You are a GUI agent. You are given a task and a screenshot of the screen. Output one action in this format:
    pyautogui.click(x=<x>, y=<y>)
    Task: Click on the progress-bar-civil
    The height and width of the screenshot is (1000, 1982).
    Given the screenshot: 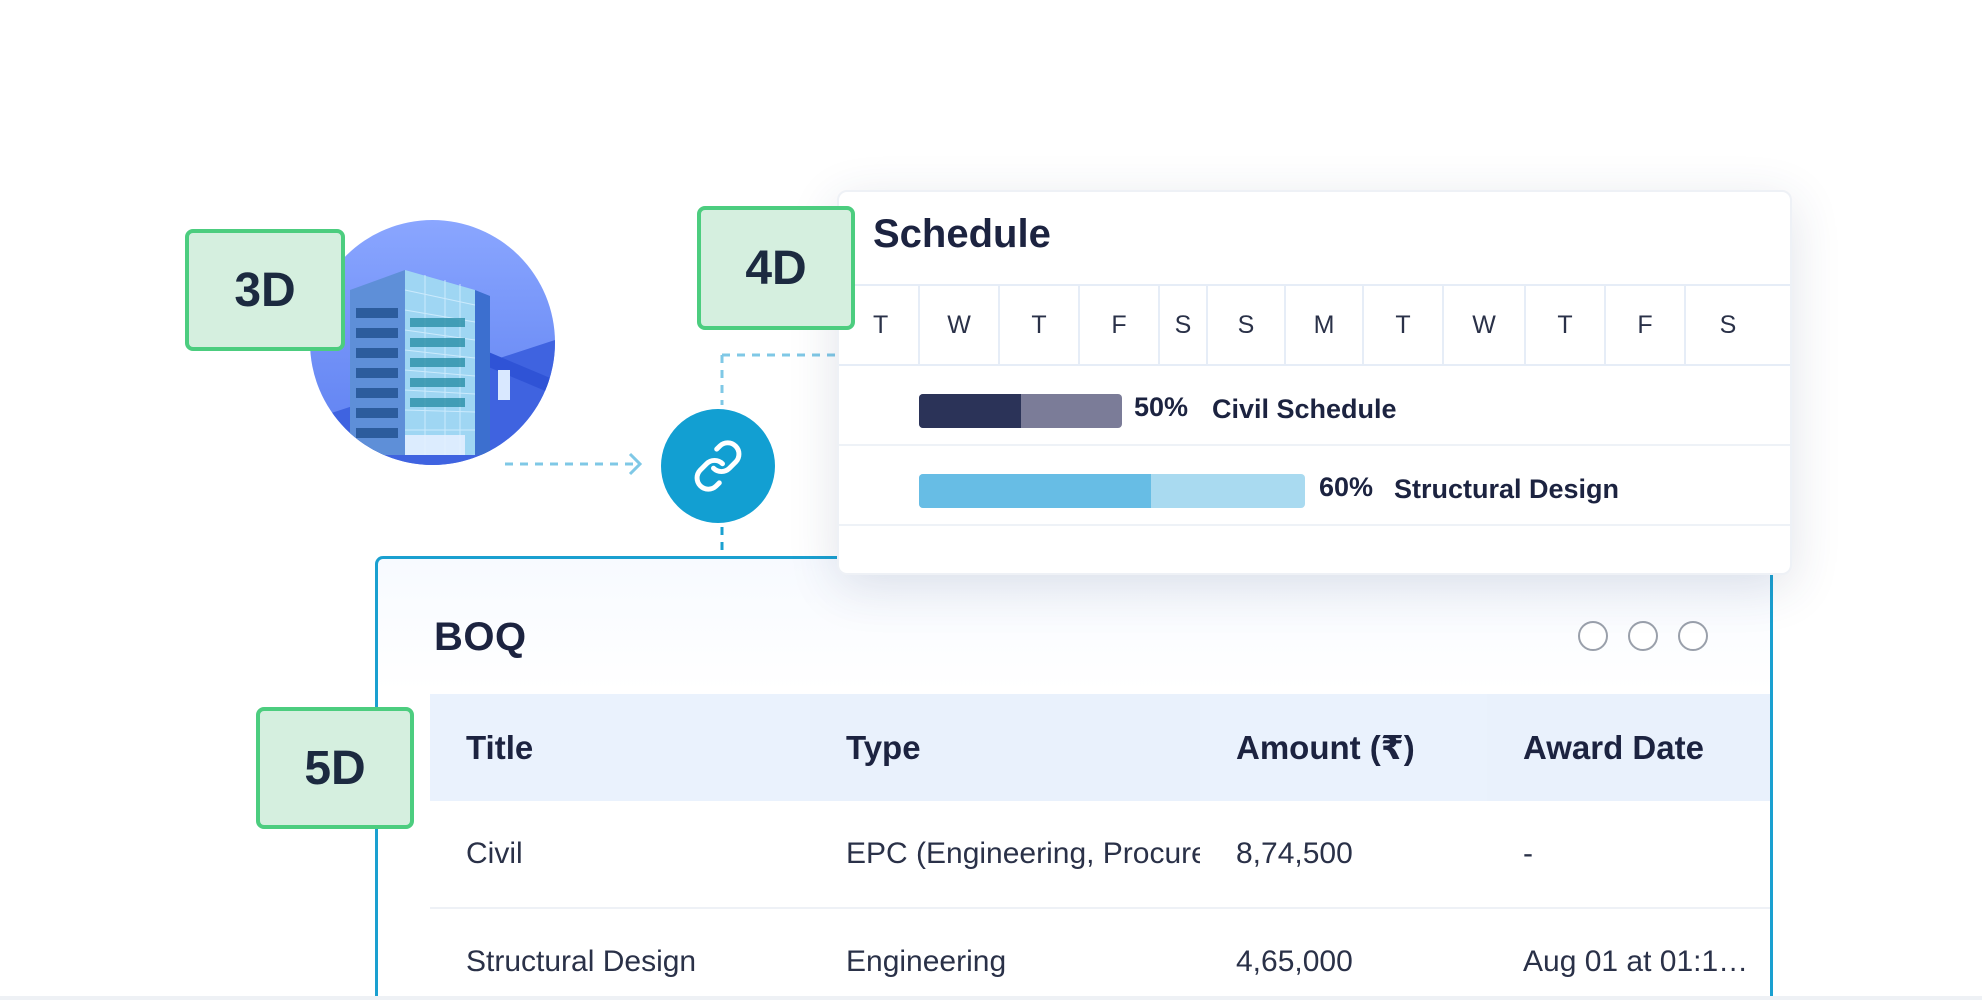 What is the action you would take?
    pyautogui.click(x=1020, y=411)
    